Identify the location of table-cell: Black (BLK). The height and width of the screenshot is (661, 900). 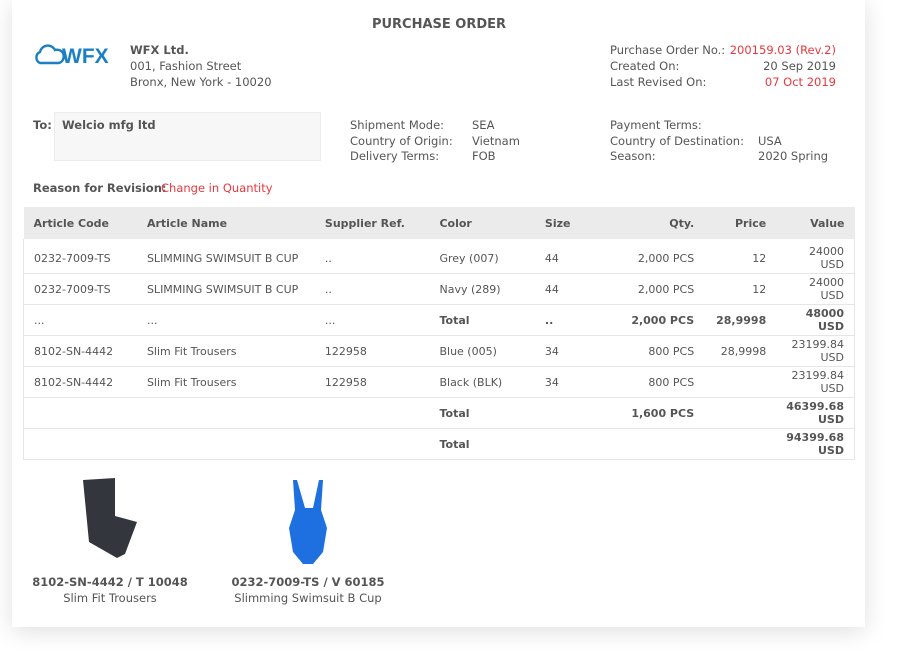
(482, 382).